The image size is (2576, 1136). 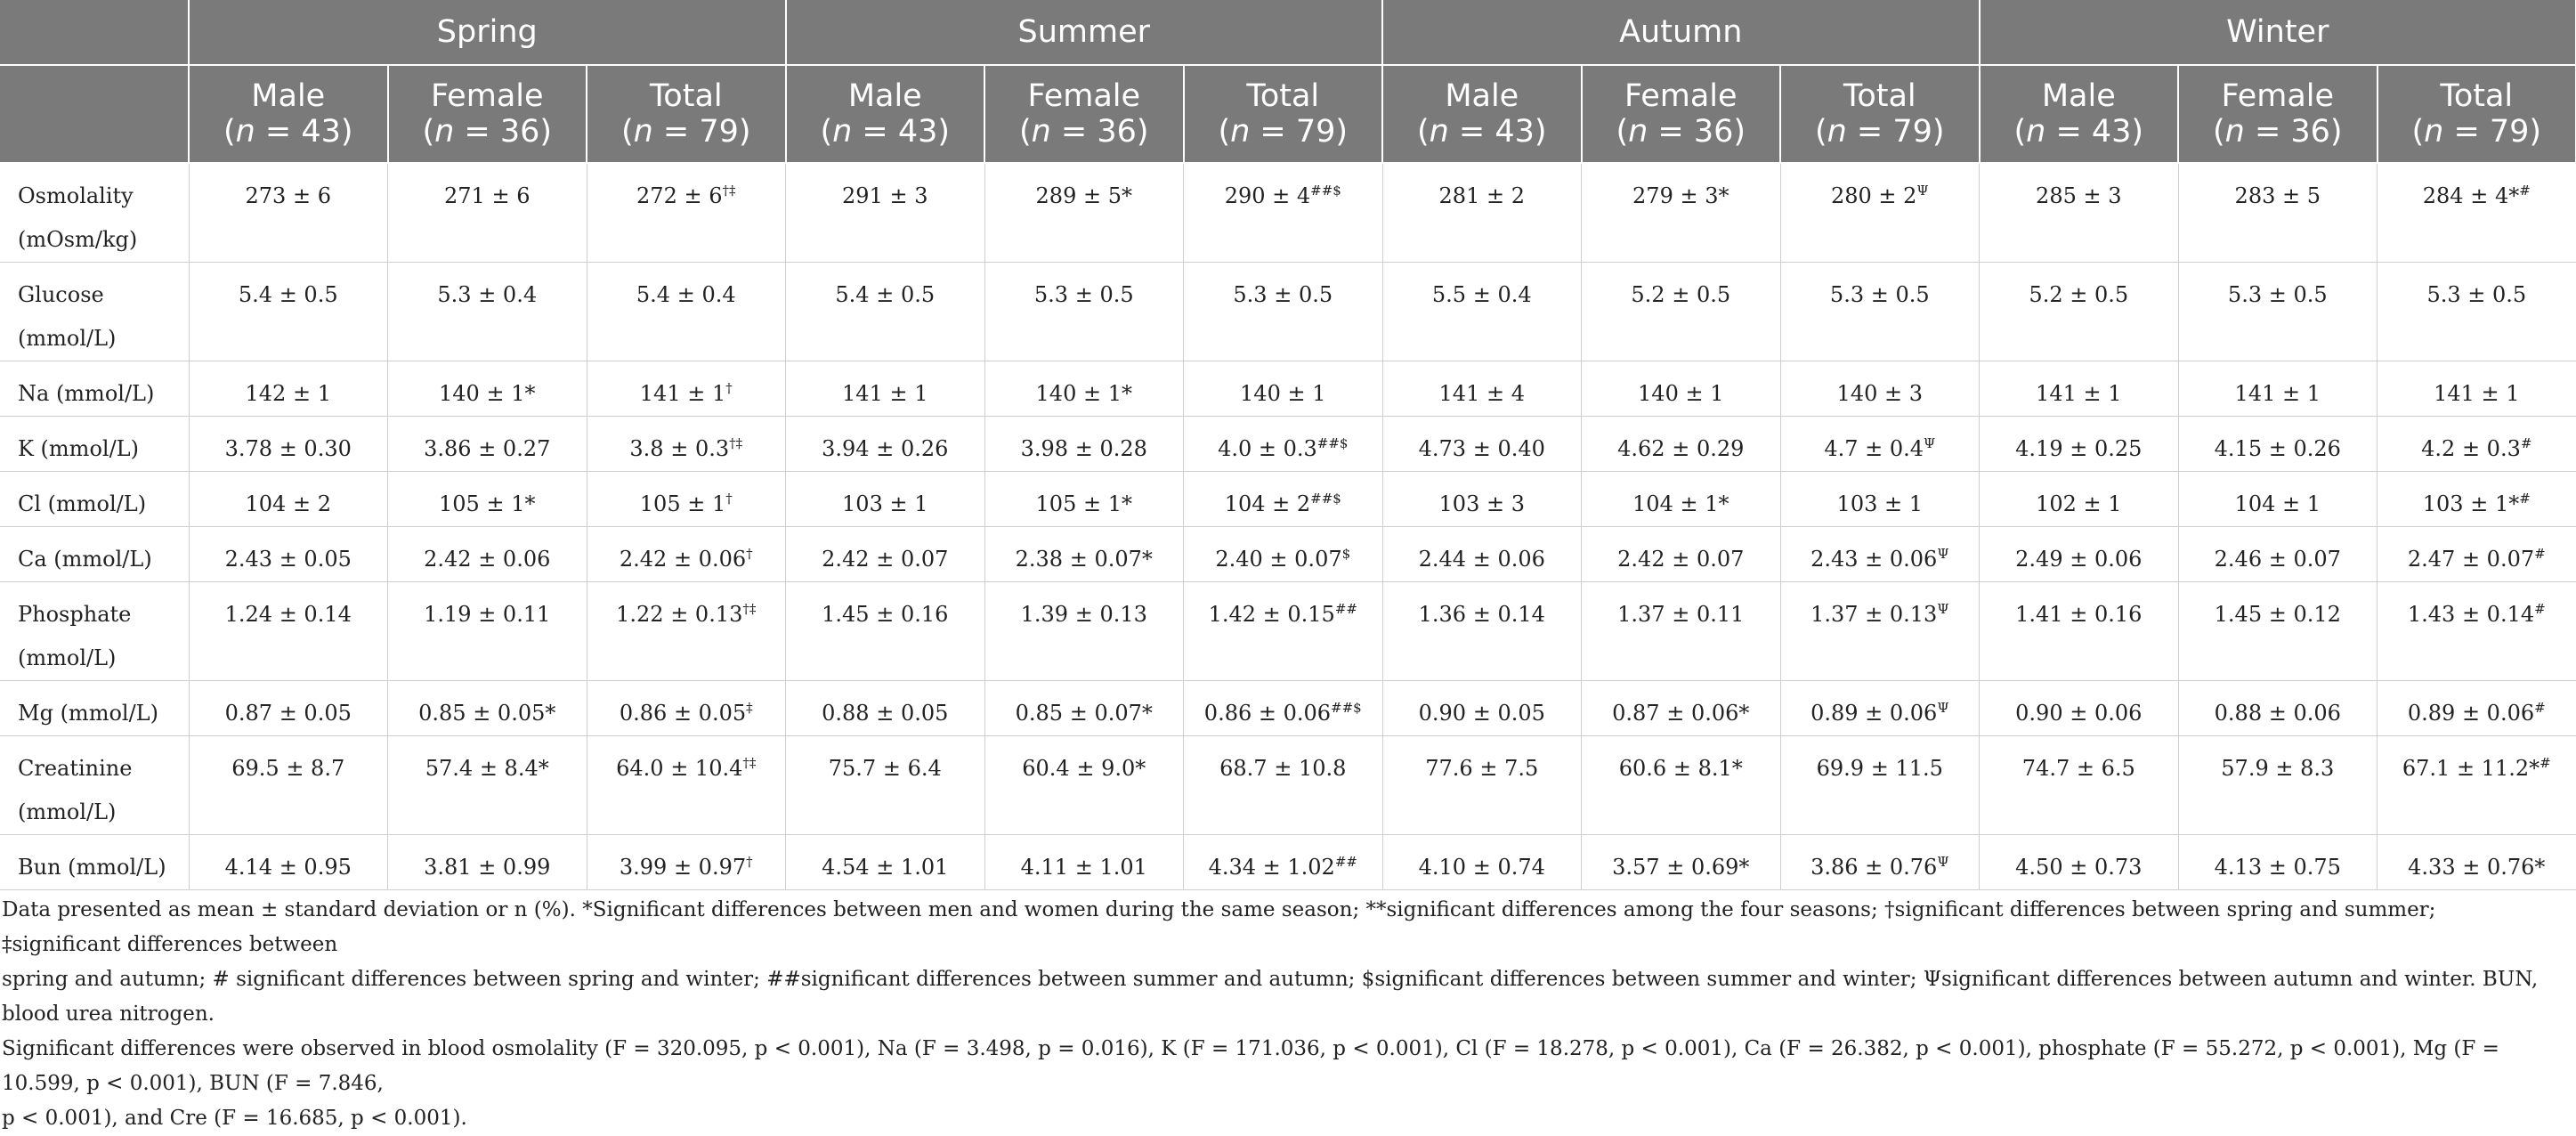 I want to click on value-cell: 2.43 ± 0.05, so click(x=289, y=554).